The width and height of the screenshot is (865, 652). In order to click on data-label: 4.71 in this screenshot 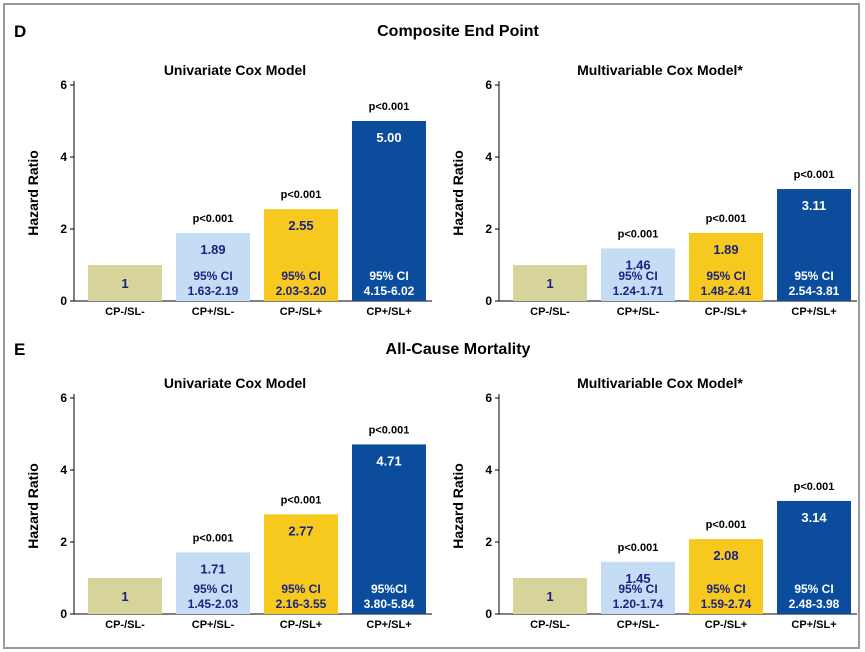, I will do `click(388, 460)`.